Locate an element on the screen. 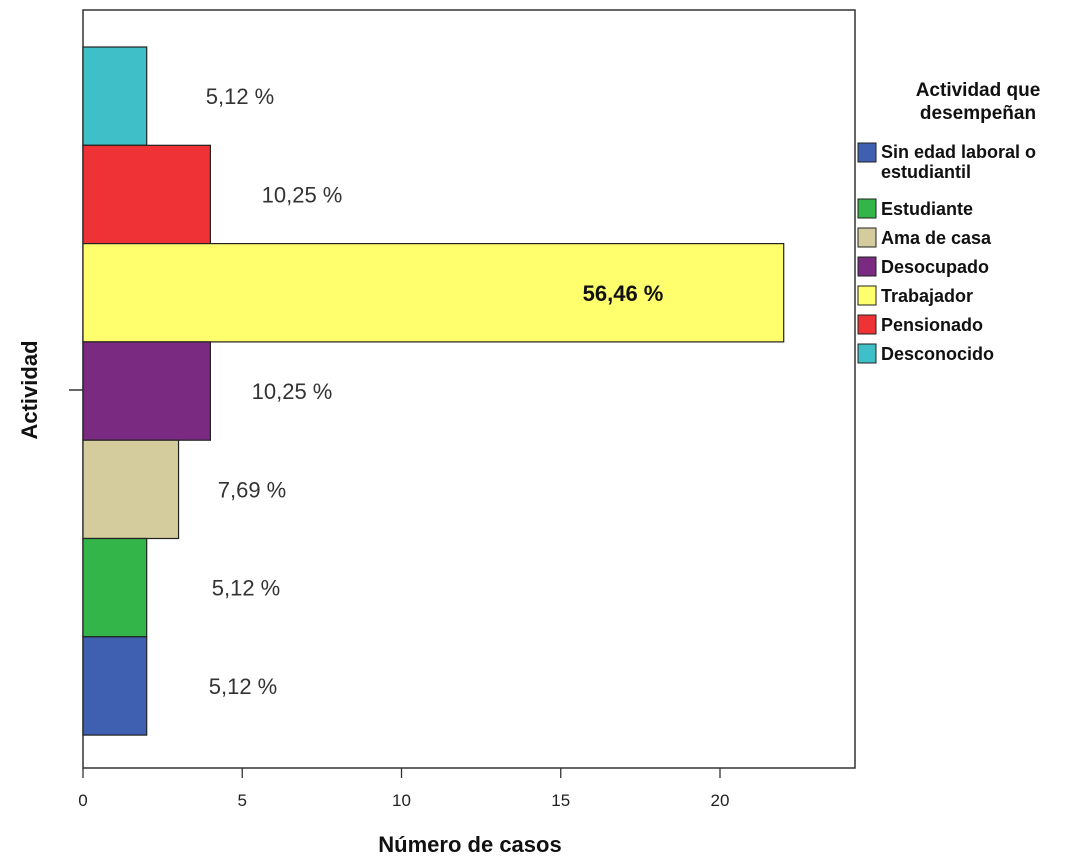 The height and width of the screenshot is (860, 1083). bar-ama-de-casa is located at coordinates (131, 489).